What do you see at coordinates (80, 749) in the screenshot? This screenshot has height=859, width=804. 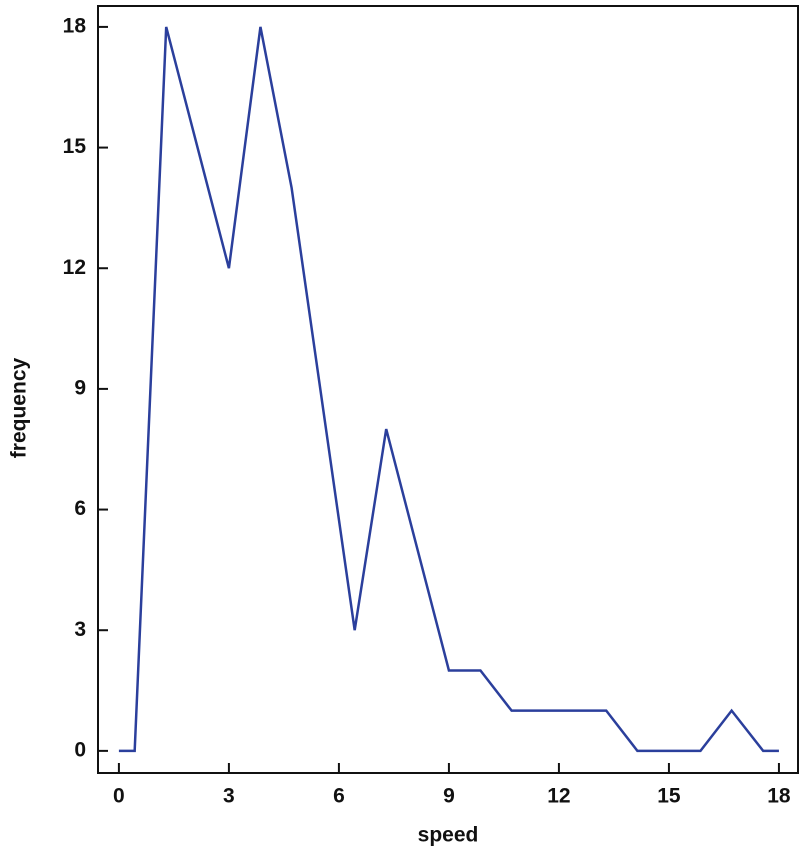 I see `y-tick-label: 0` at bounding box center [80, 749].